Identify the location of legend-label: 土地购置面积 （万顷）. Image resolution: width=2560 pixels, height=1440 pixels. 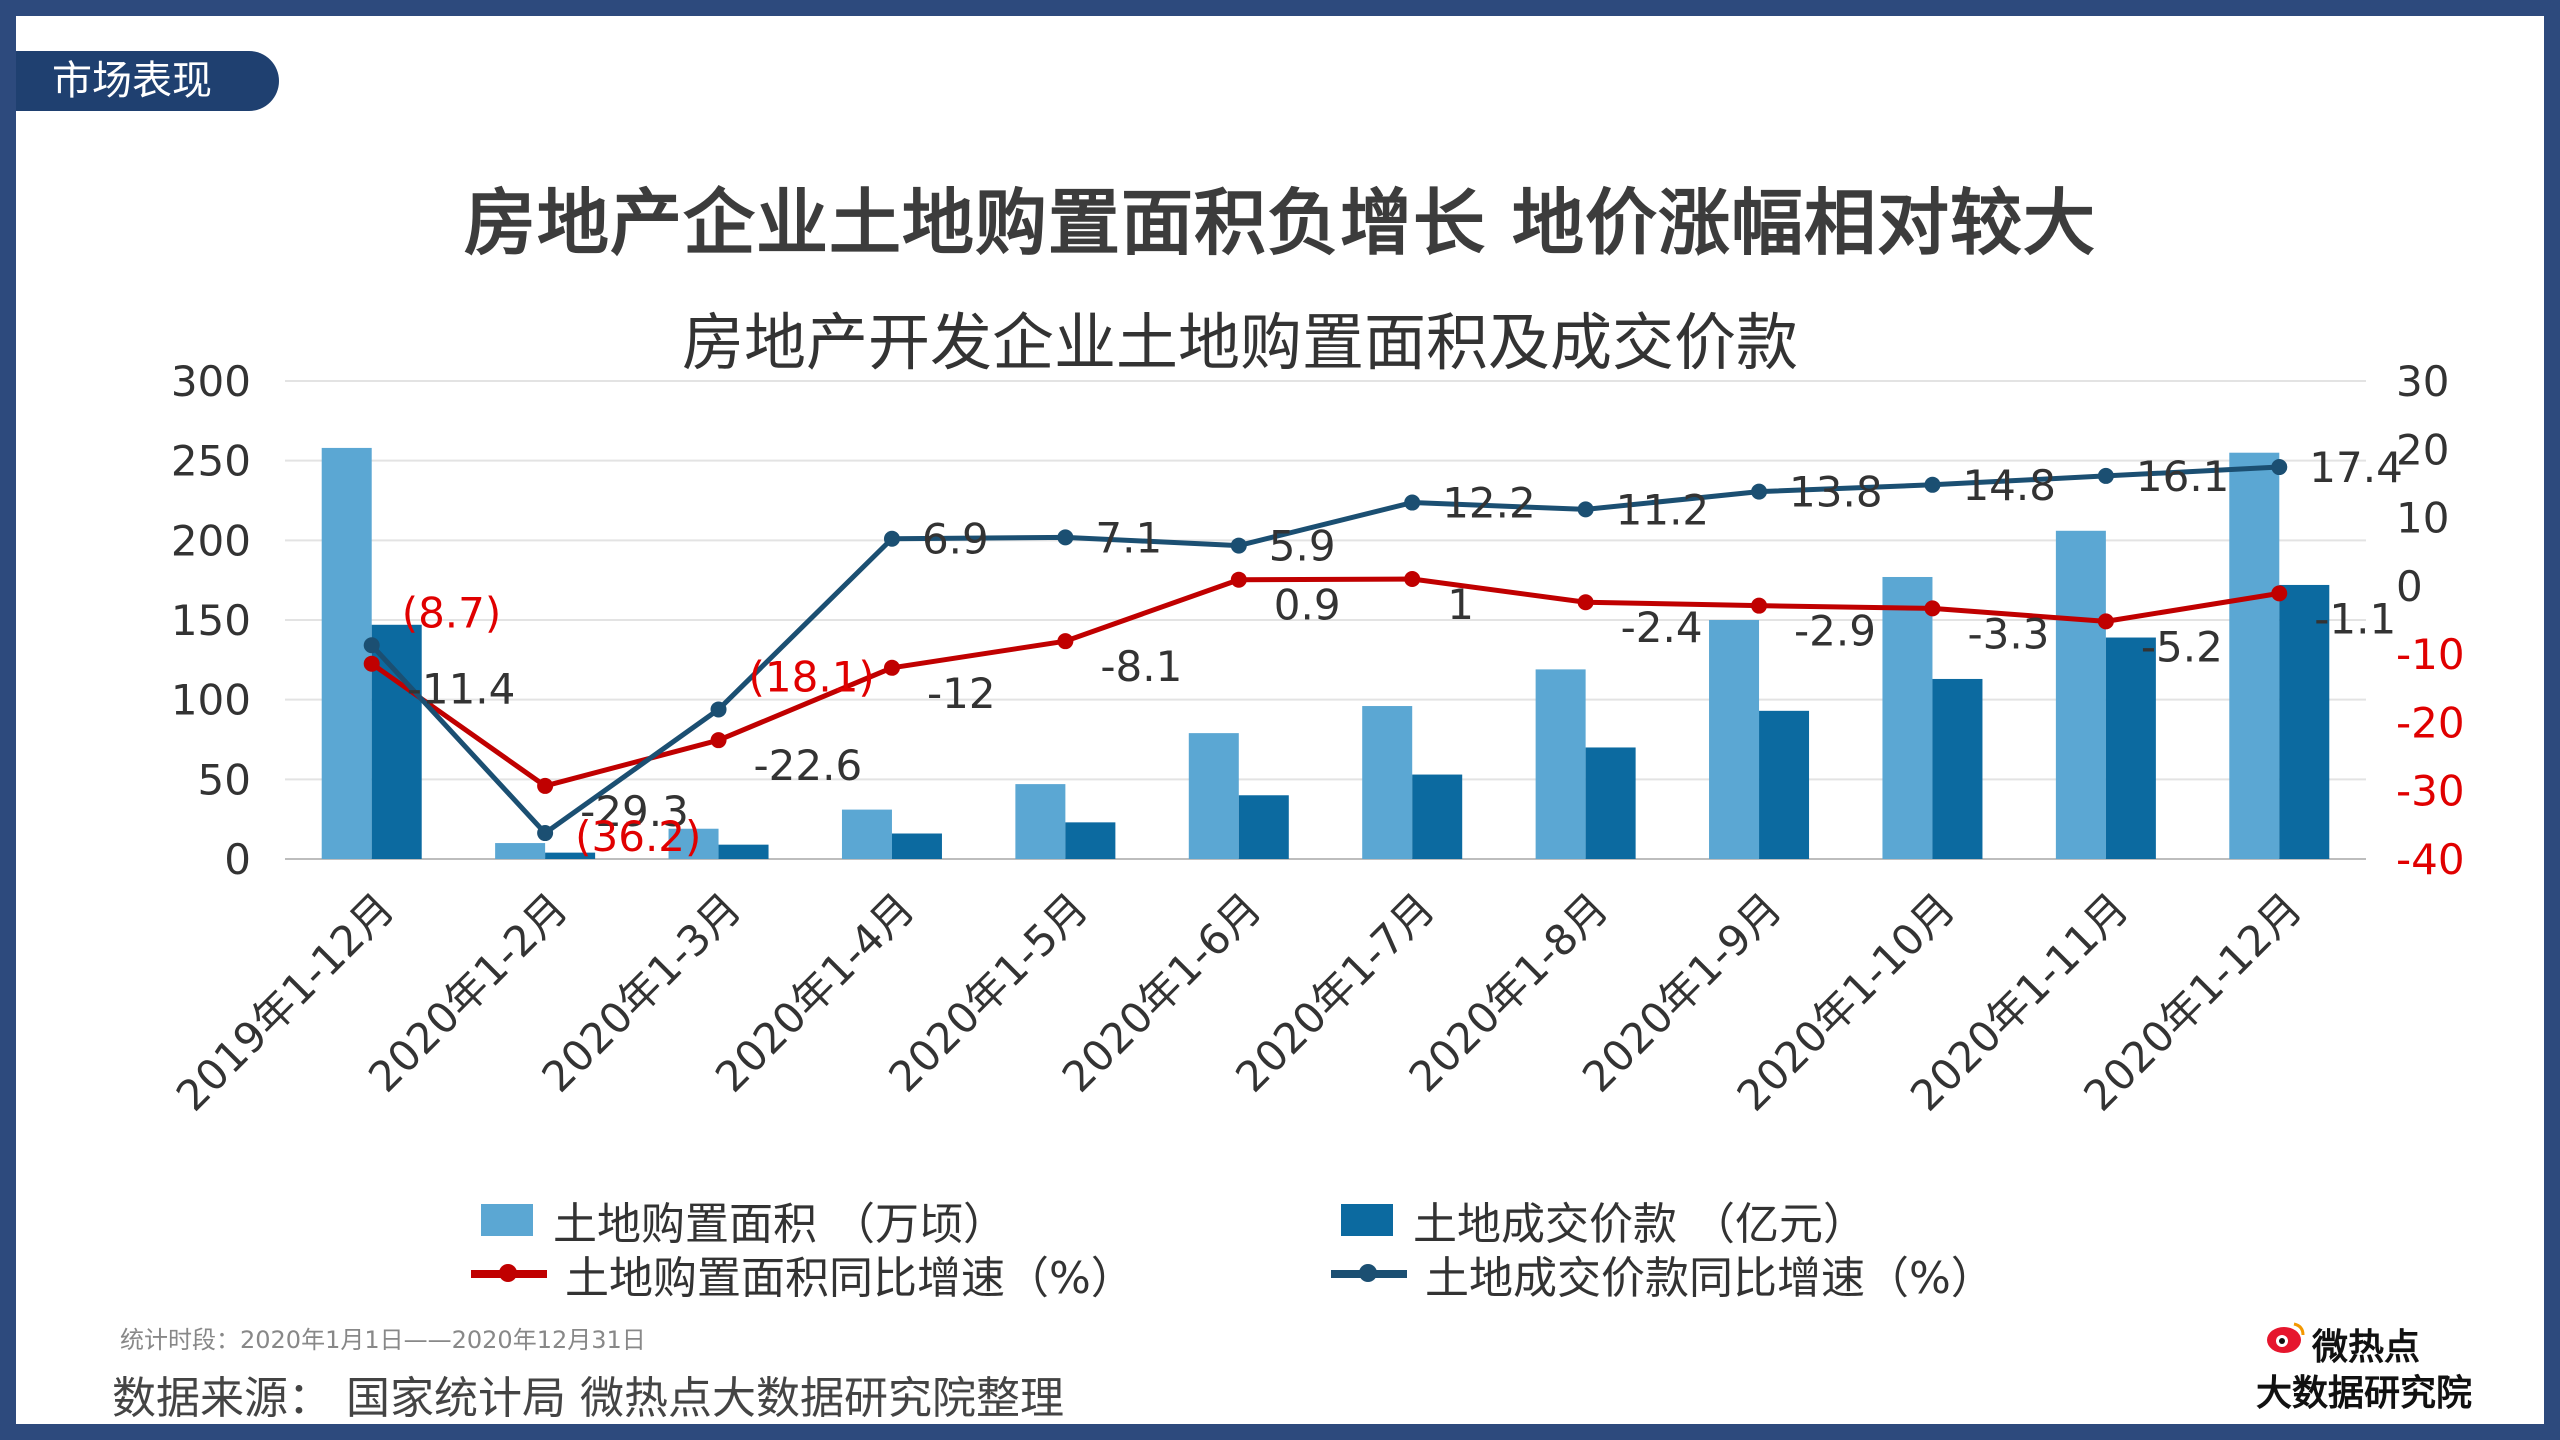
(780, 1224).